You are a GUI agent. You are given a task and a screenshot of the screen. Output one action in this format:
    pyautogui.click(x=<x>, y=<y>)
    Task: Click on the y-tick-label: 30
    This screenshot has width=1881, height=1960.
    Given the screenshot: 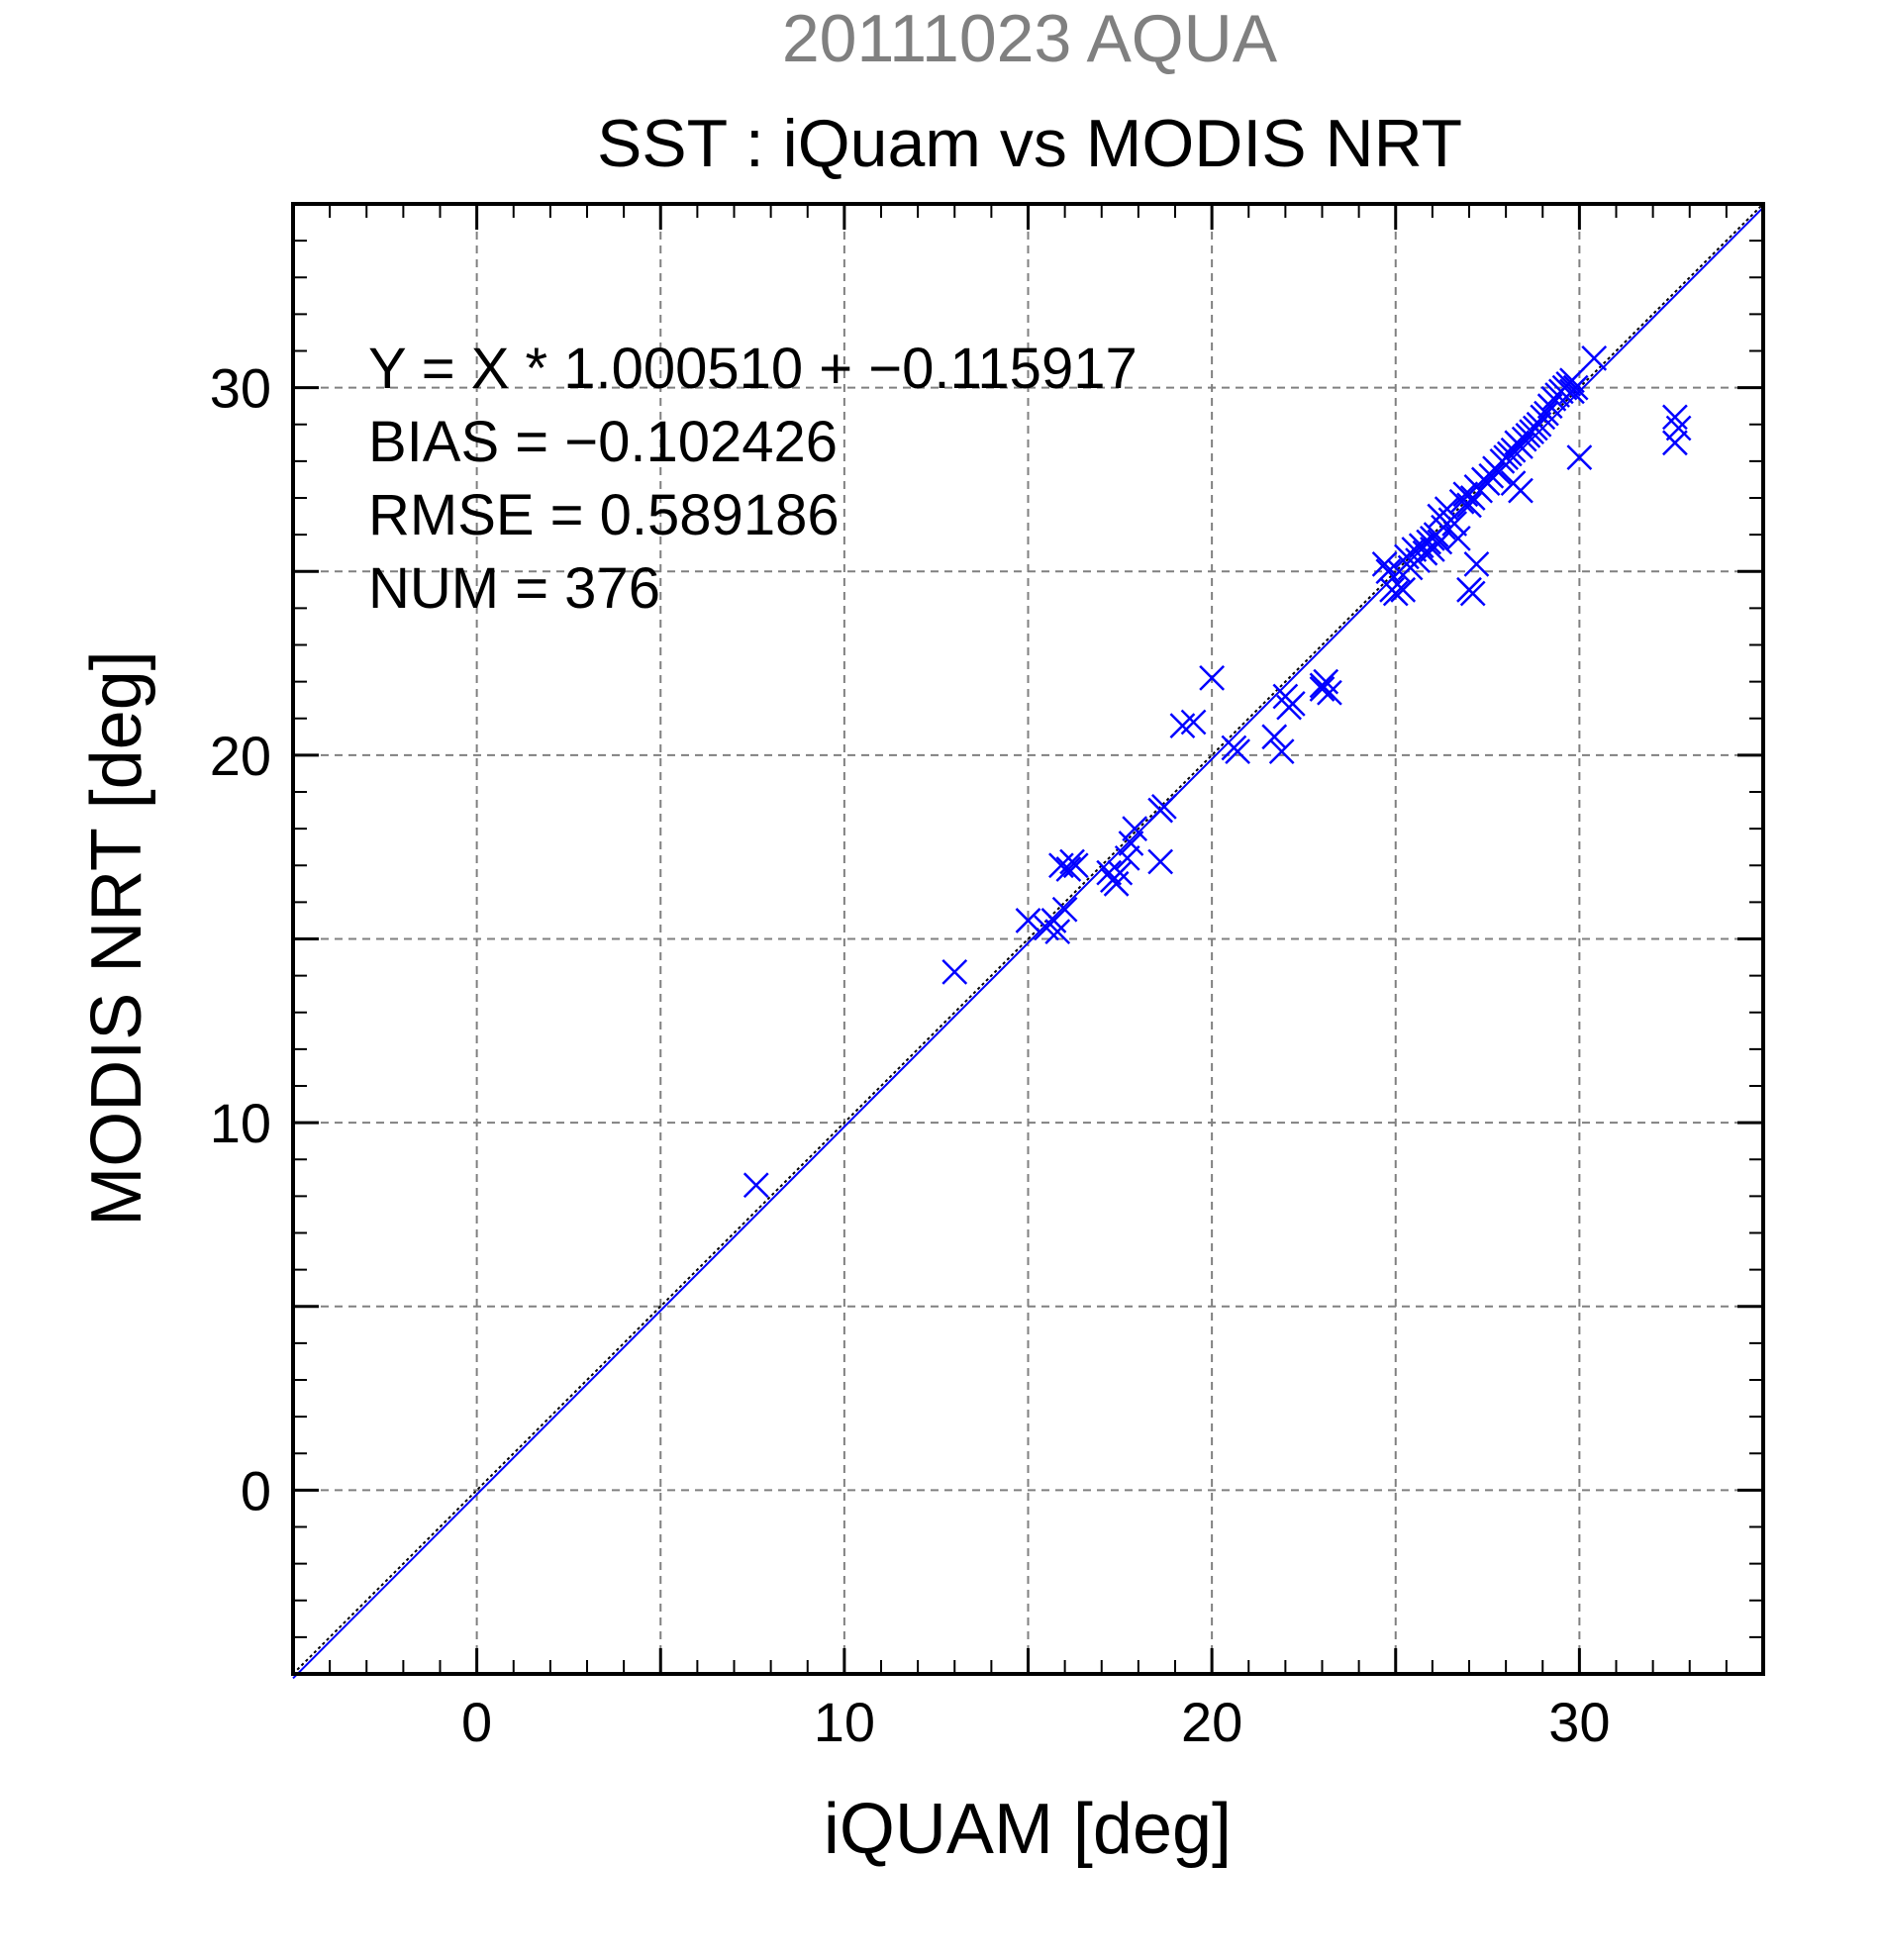 What is the action you would take?
    pyautogui.click(x=241, y=388)
    